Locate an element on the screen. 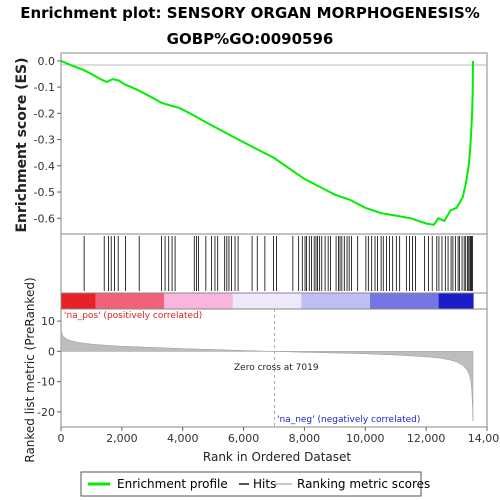  chart-title-line2: GOBP%GO:0090596 is located at coordinates (250, 39).